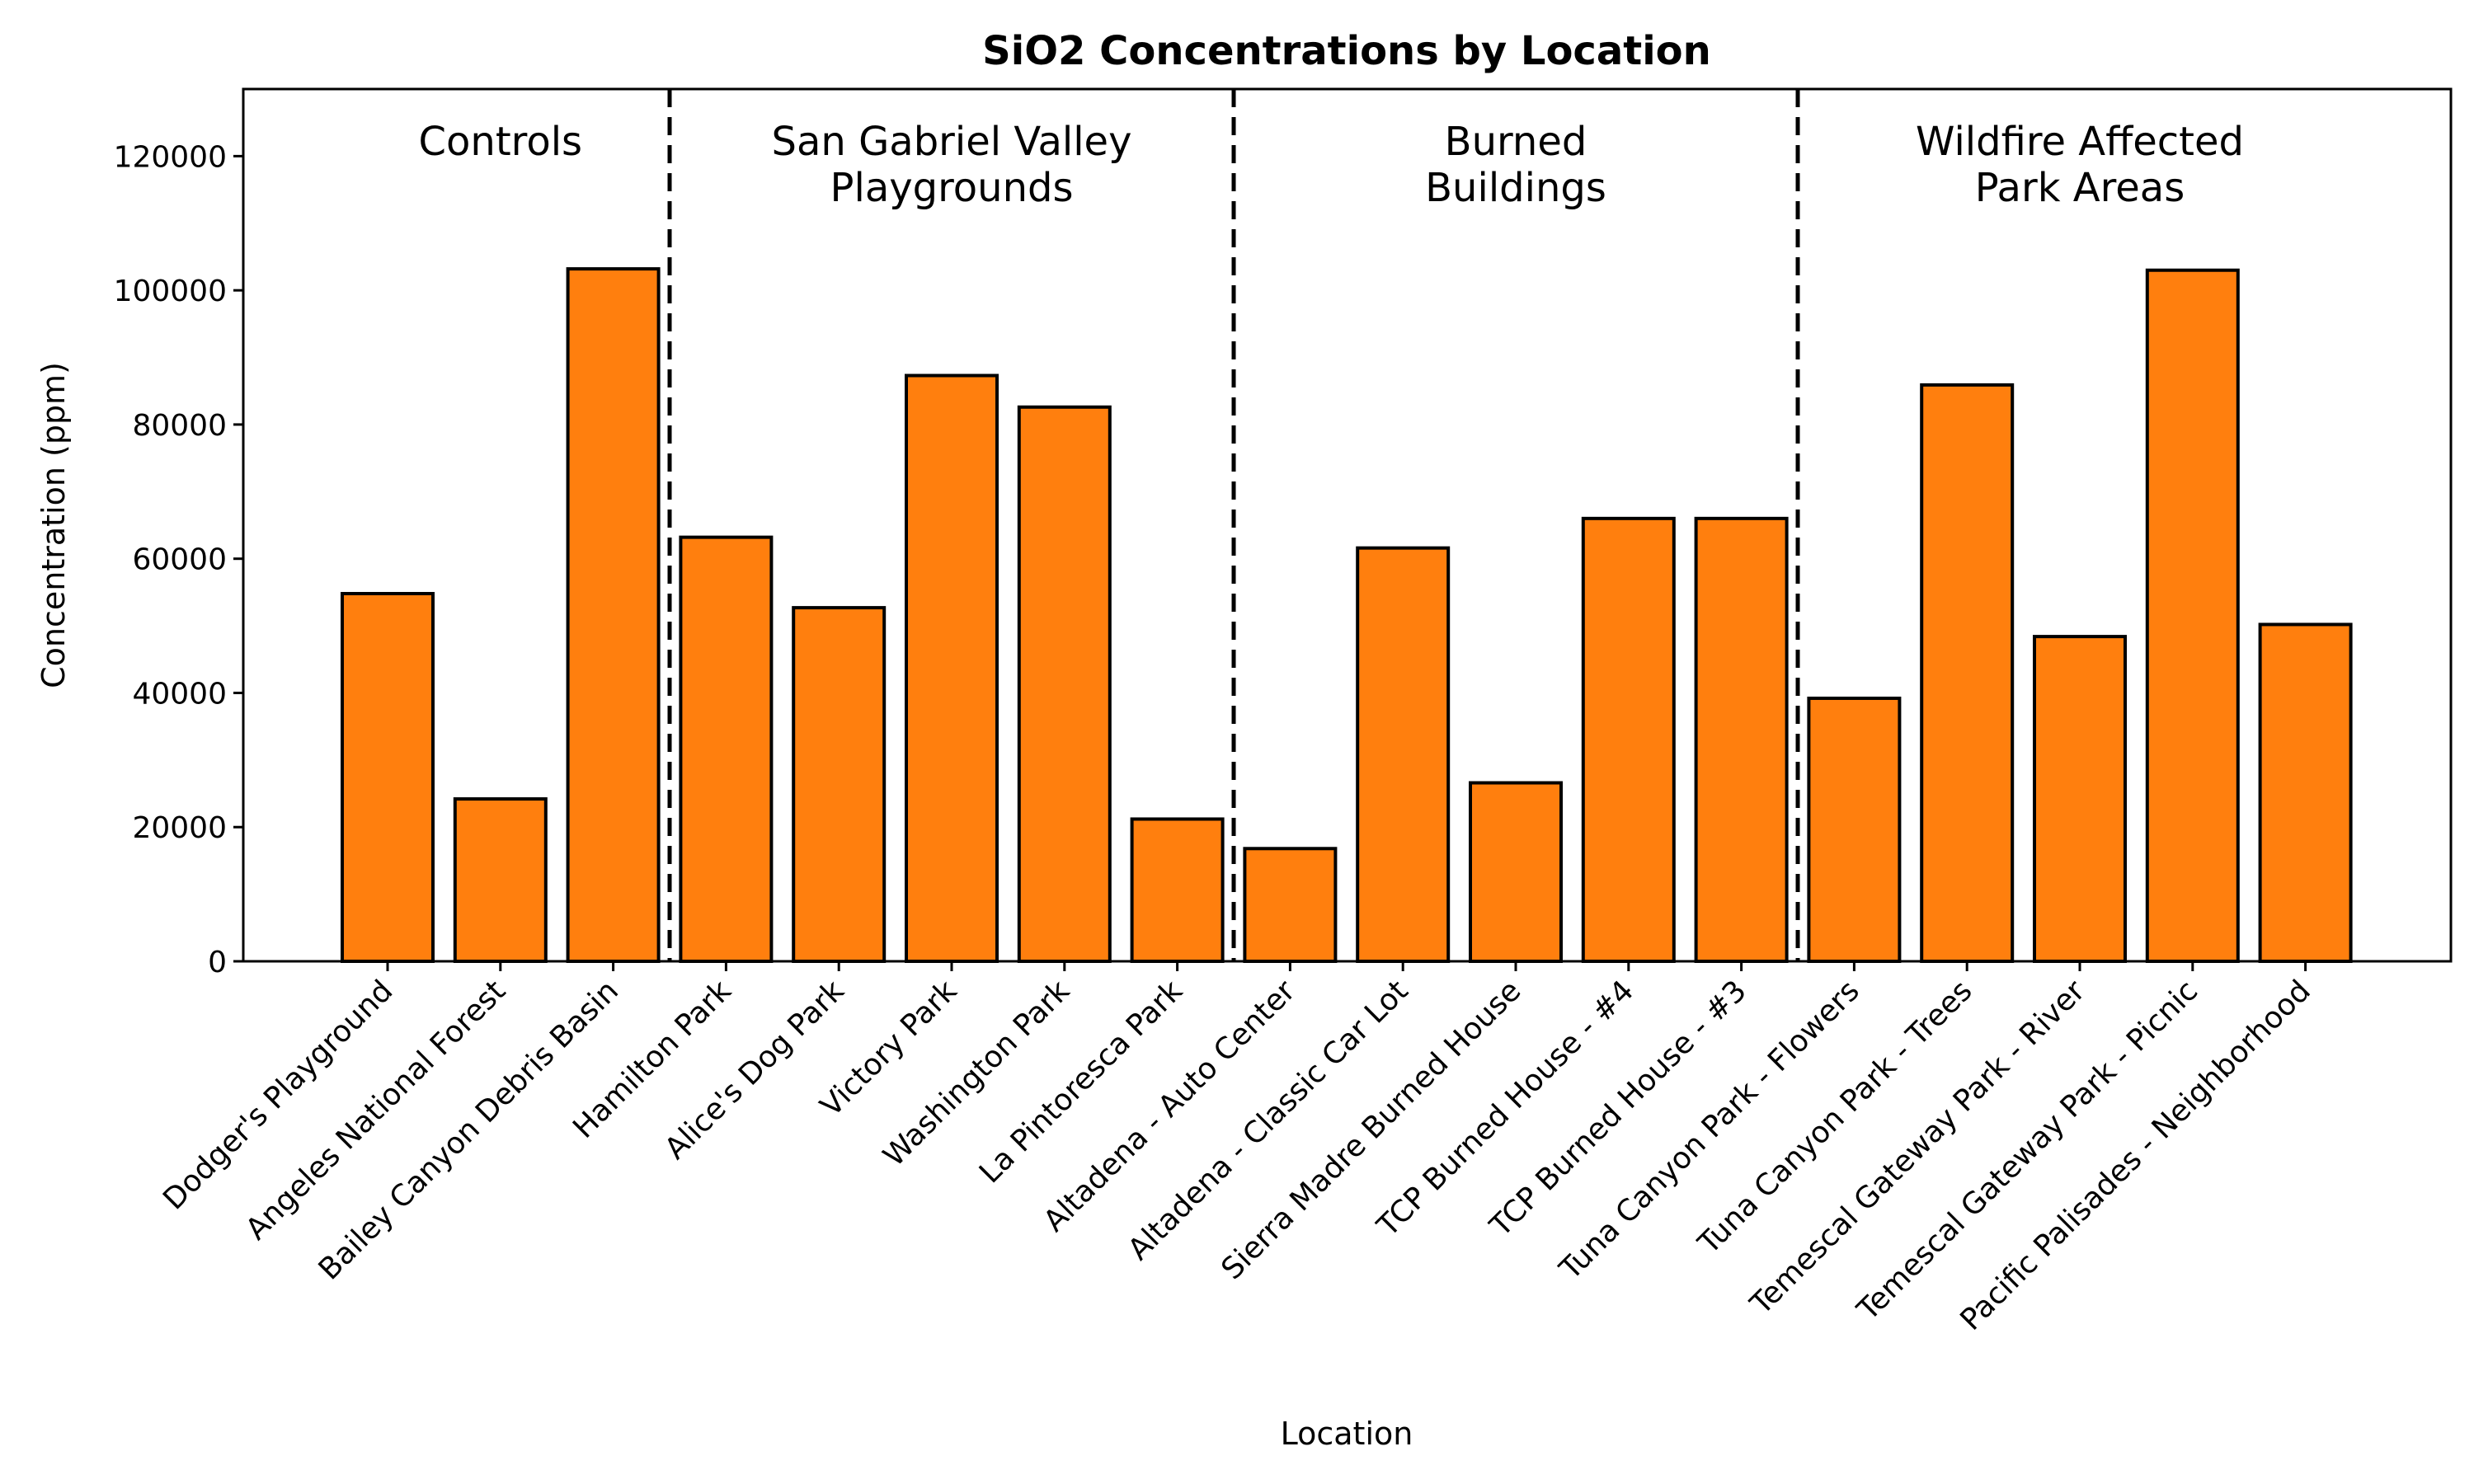  Describe the element at coordinates (217, 963) in the screenshot. I see `y-tick-label: 0` at that location.